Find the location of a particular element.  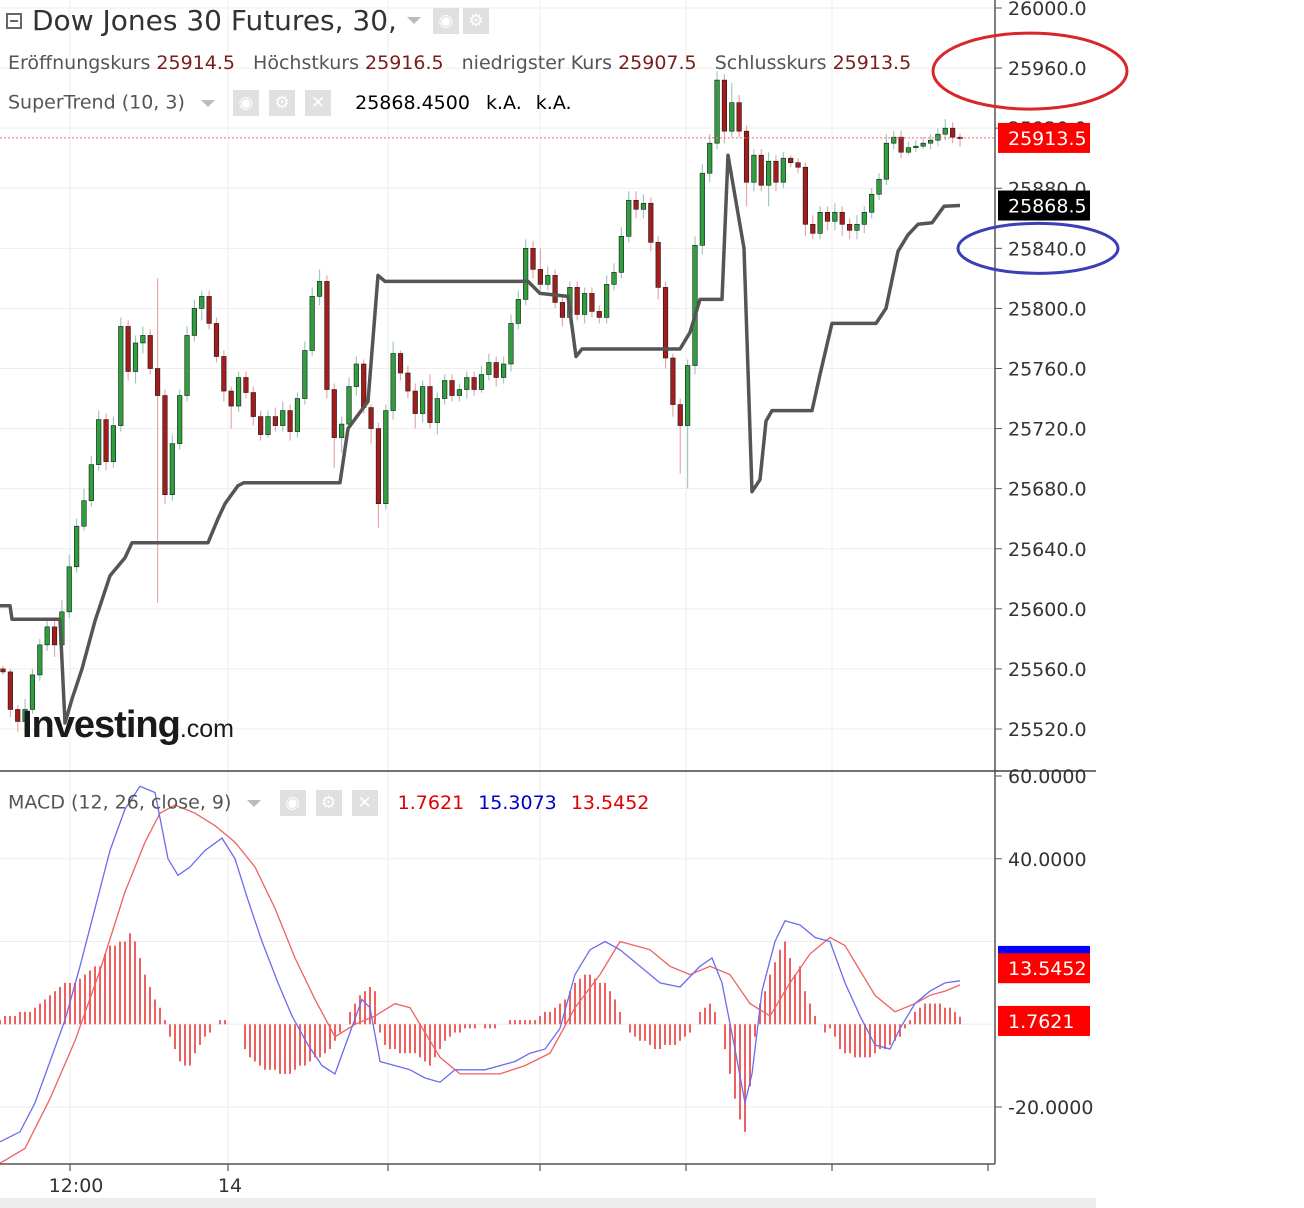

price-tick-label: 25720.0 is located at coordinates (1047, 430).